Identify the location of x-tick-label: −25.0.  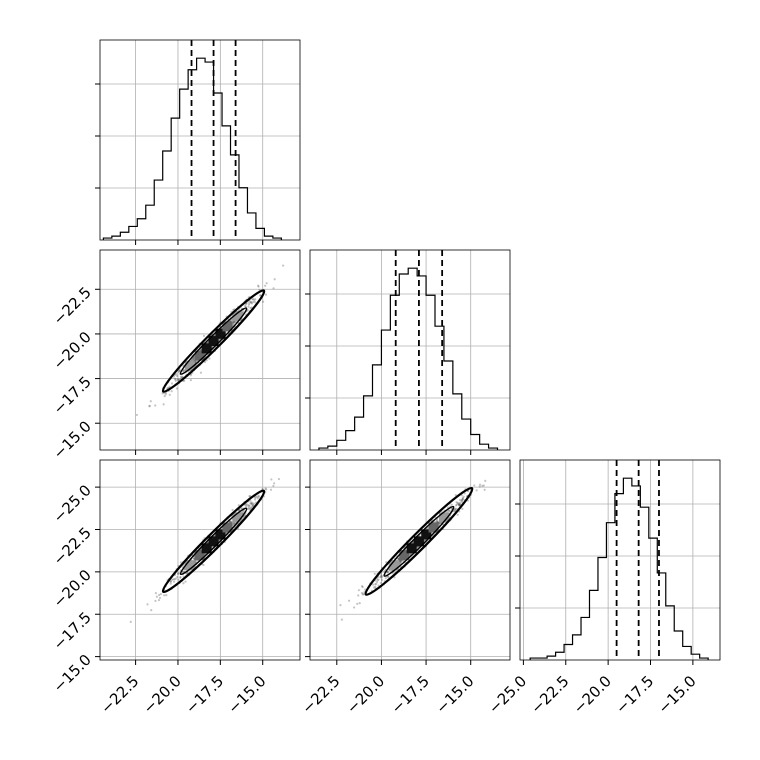
(507, 694).